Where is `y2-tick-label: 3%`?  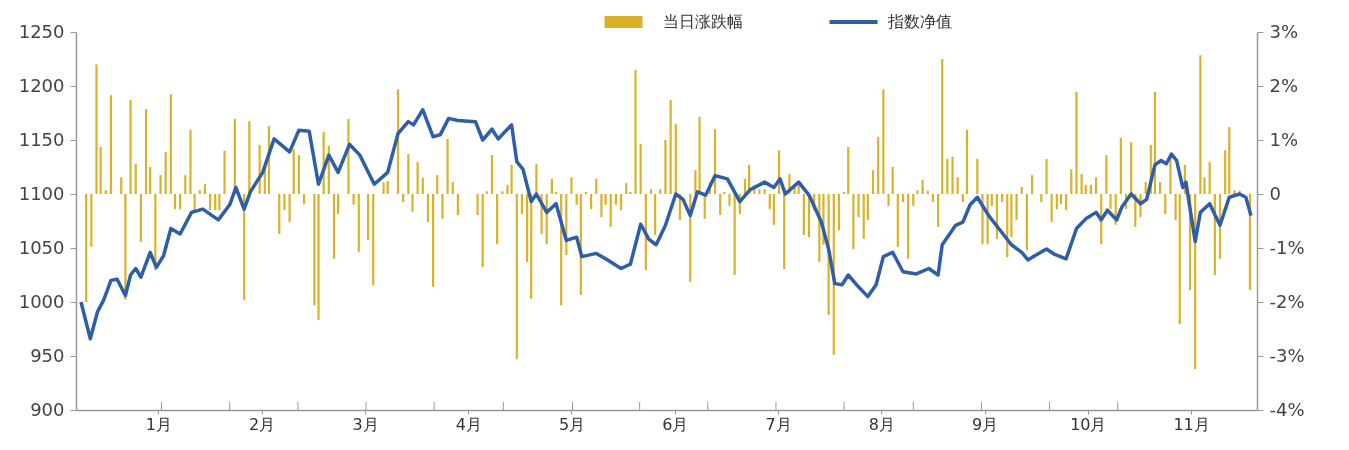 y2-tick-label: 3% is located at coordinates (1284, 31).